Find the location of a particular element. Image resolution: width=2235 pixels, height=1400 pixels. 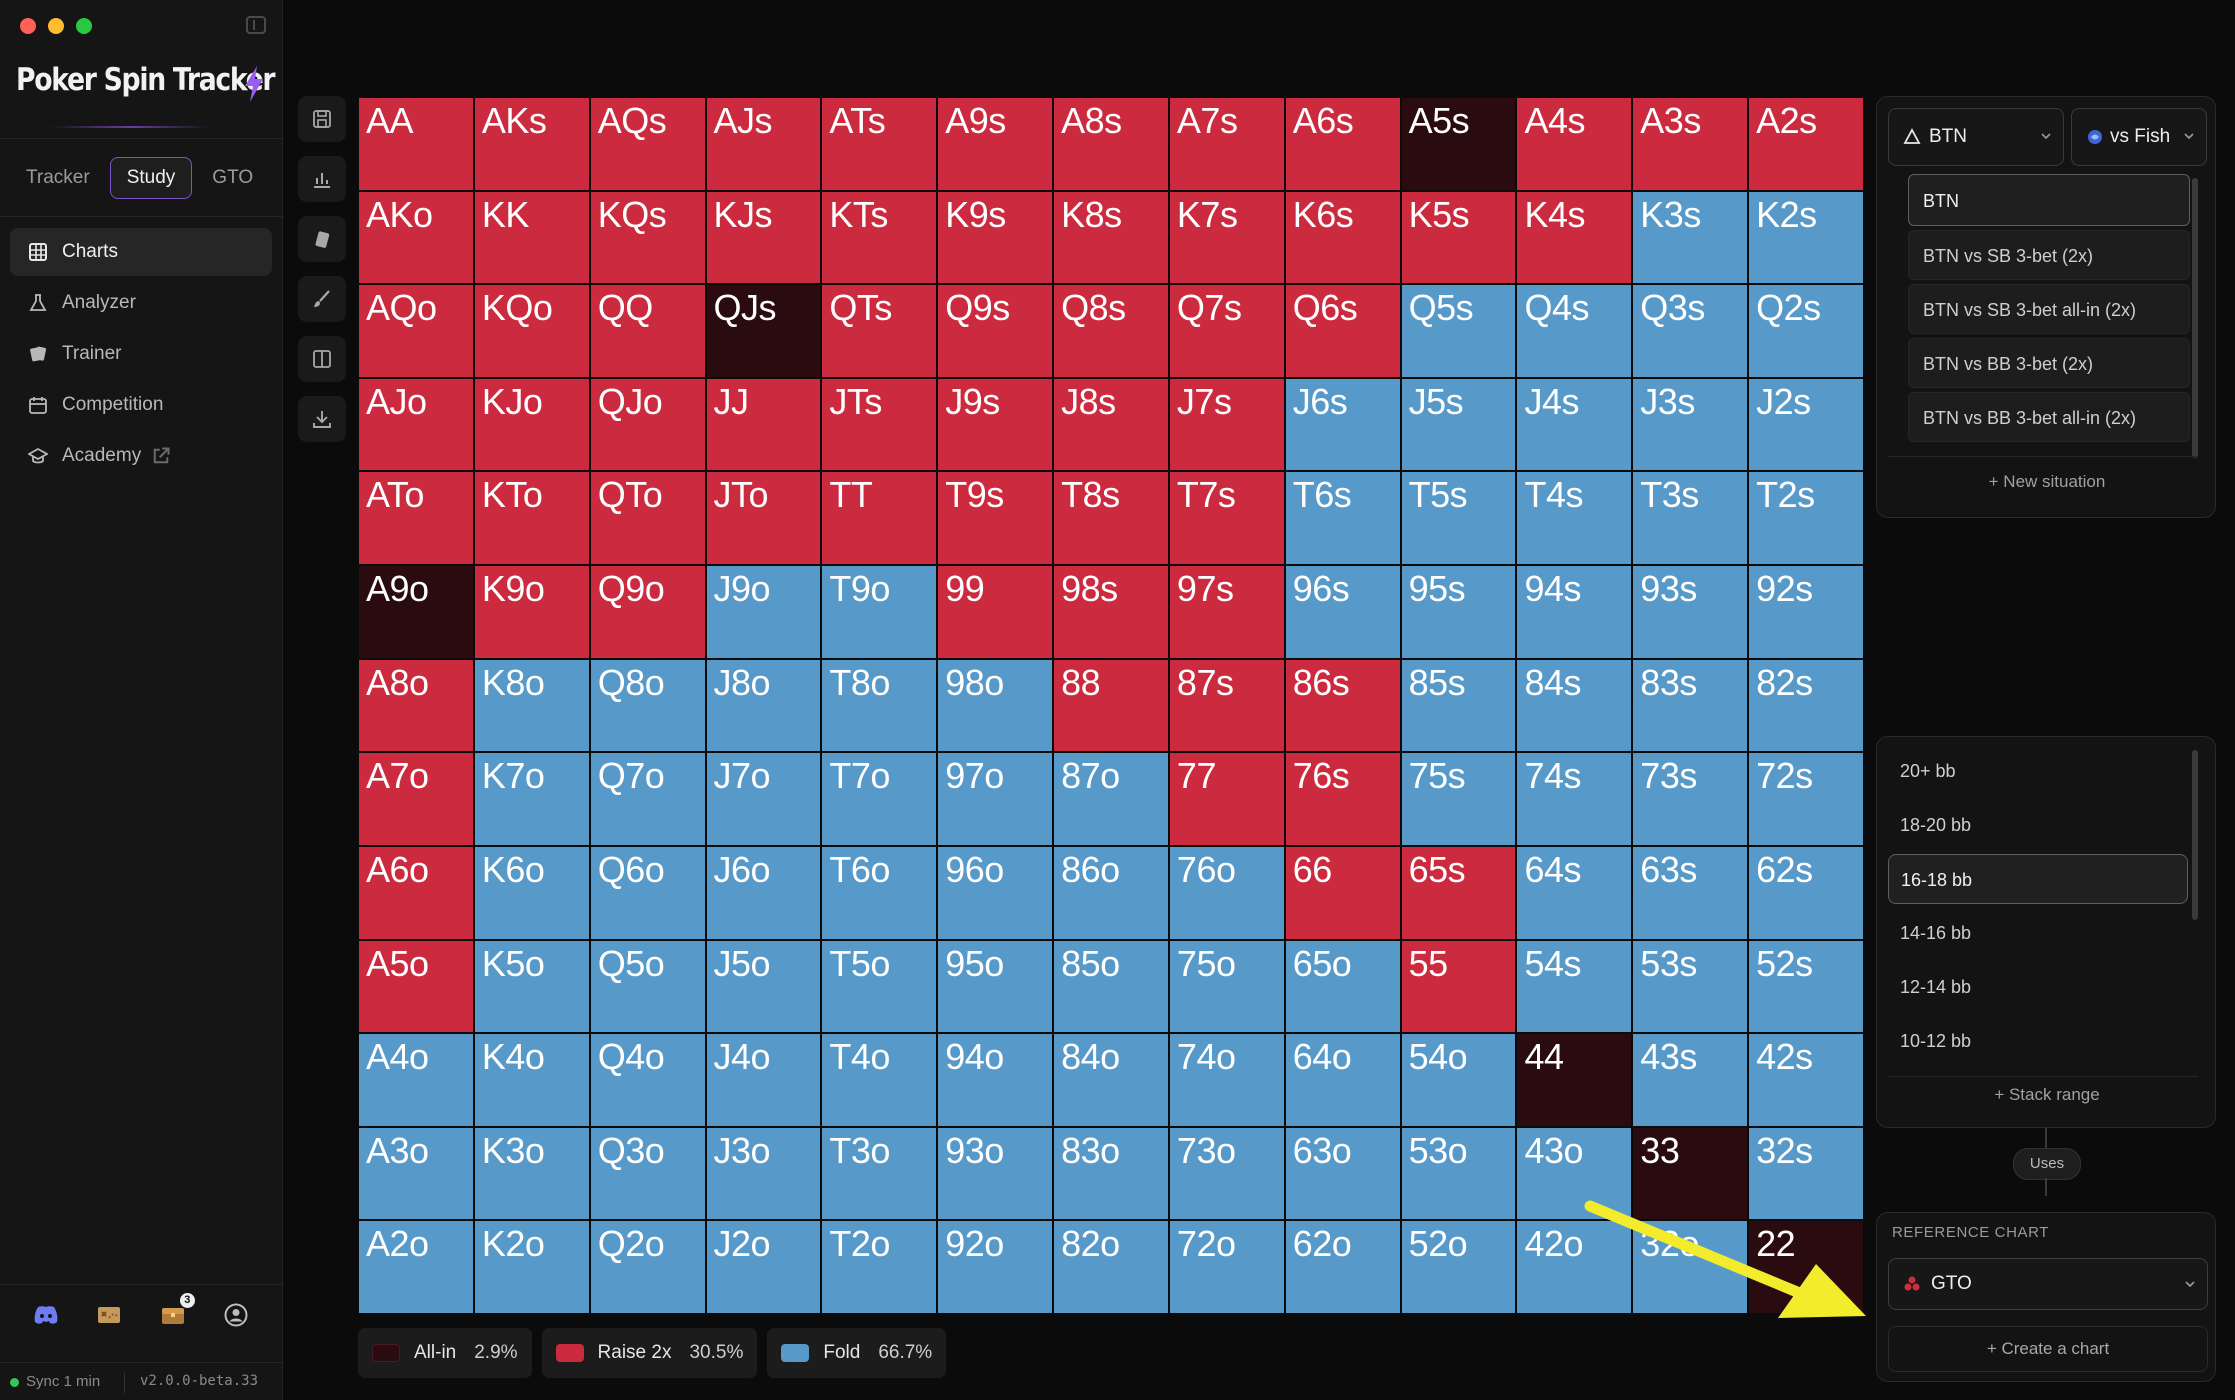

hand-cell: Q3o is located at coordinates (647, 1173).